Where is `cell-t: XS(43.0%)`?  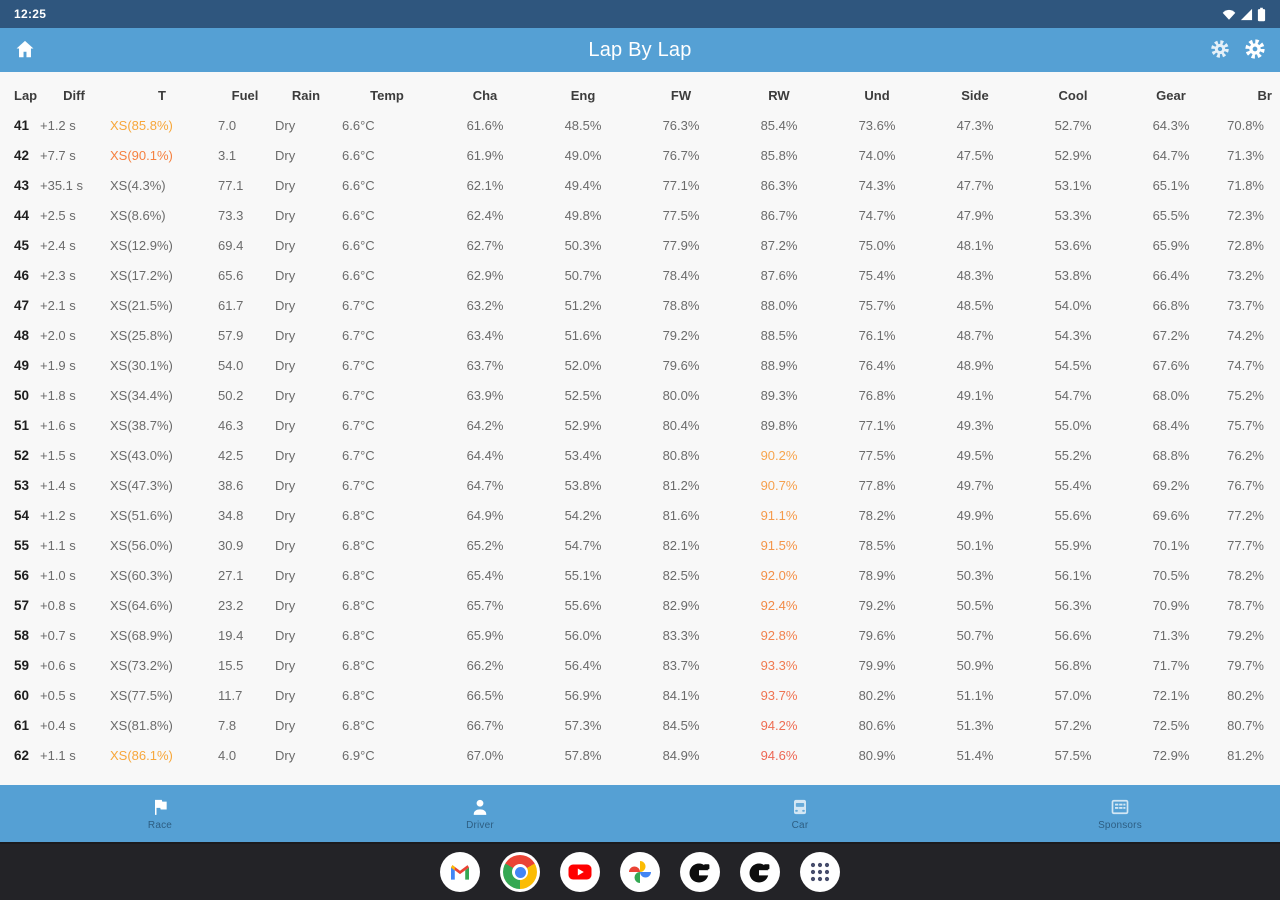 cell-t: XS(43.0%) is located at coordinates (141, 455).